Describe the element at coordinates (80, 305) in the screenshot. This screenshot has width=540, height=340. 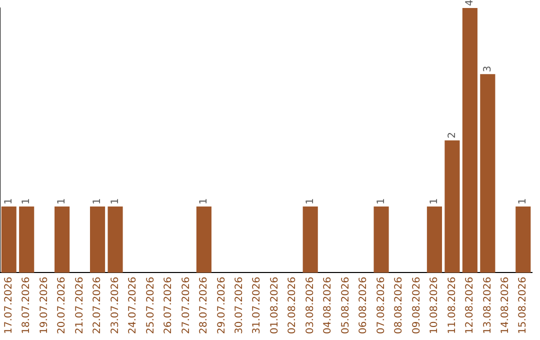
I see `x-tick-label: 21.07.2026` at that location.